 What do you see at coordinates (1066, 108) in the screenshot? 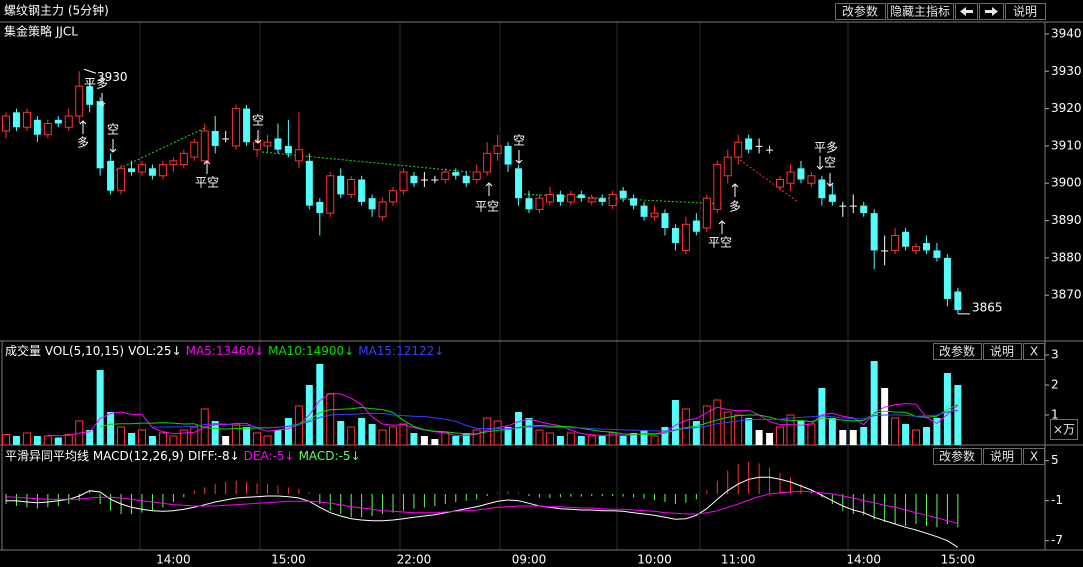
I see `y-tick-label: 3920` at bounding box center [1066, 108].